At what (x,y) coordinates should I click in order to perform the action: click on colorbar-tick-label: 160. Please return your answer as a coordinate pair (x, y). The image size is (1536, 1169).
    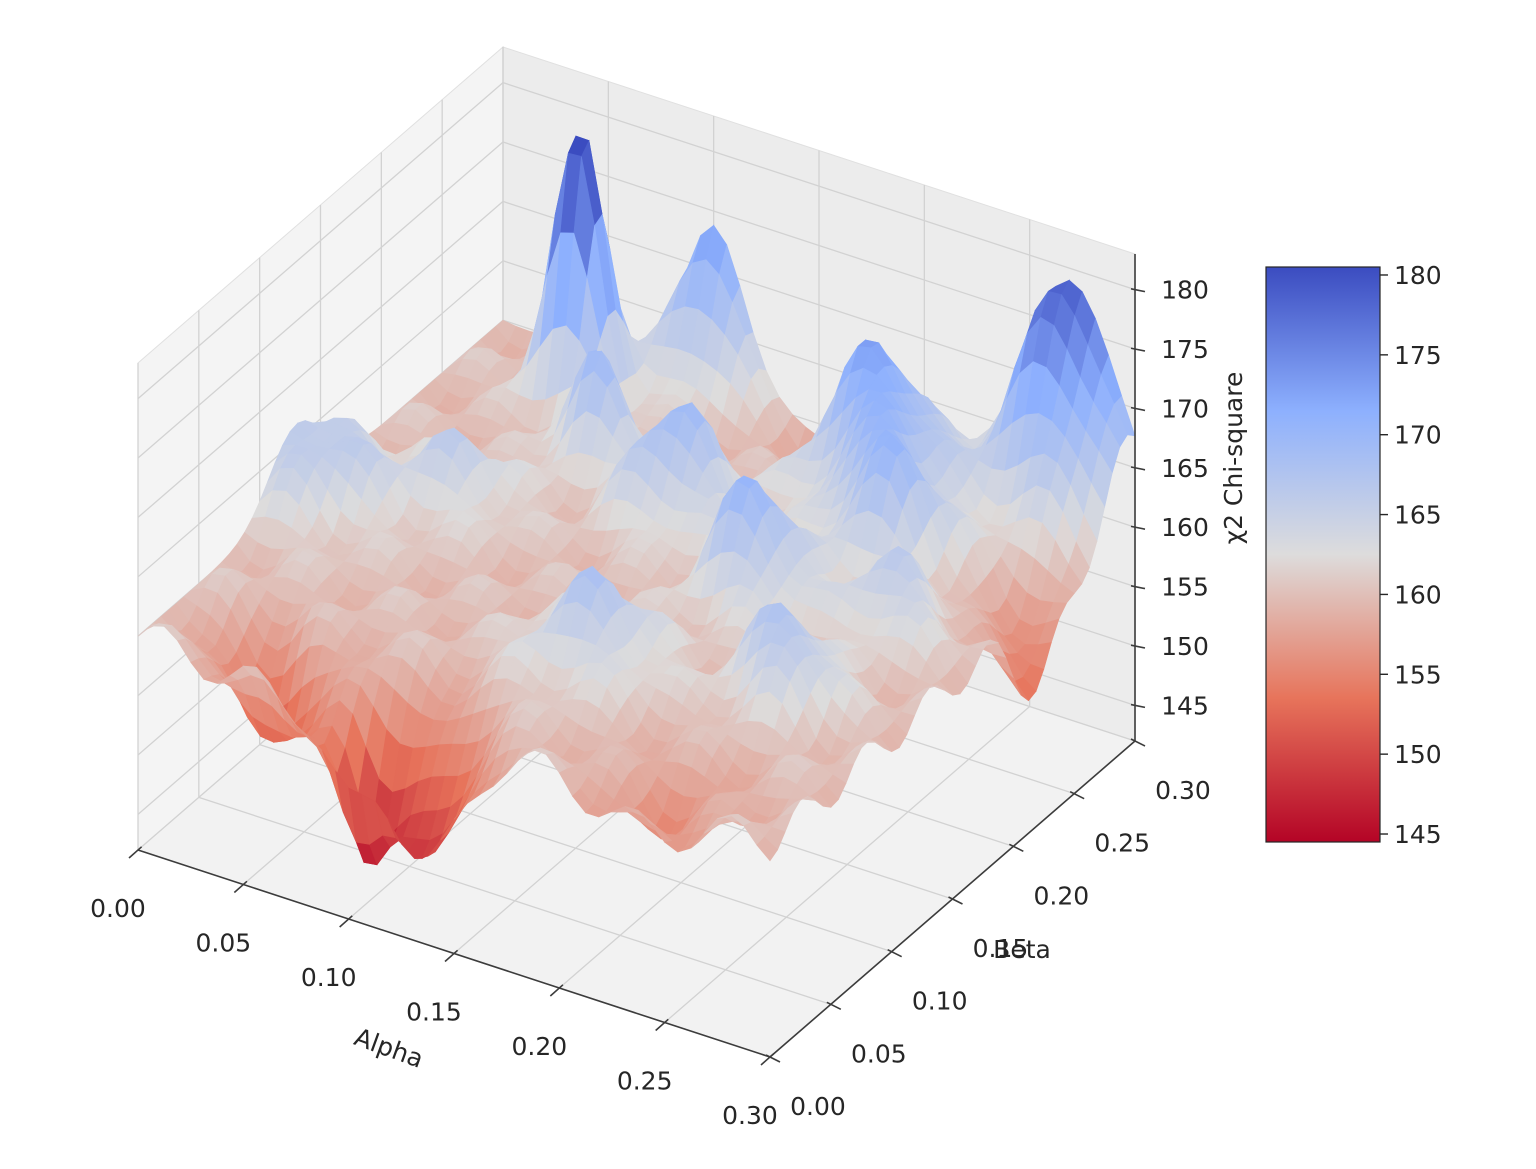
    Looking at the image, I should click on (1418, 594).